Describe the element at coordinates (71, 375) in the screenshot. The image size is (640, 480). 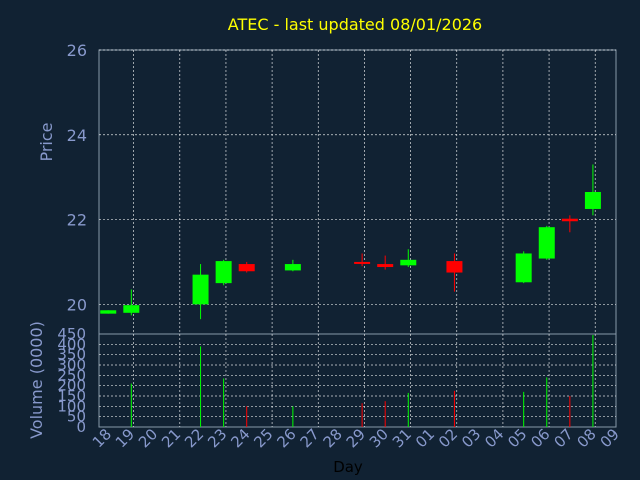
I see `volume-tick-label: 250` at that location.